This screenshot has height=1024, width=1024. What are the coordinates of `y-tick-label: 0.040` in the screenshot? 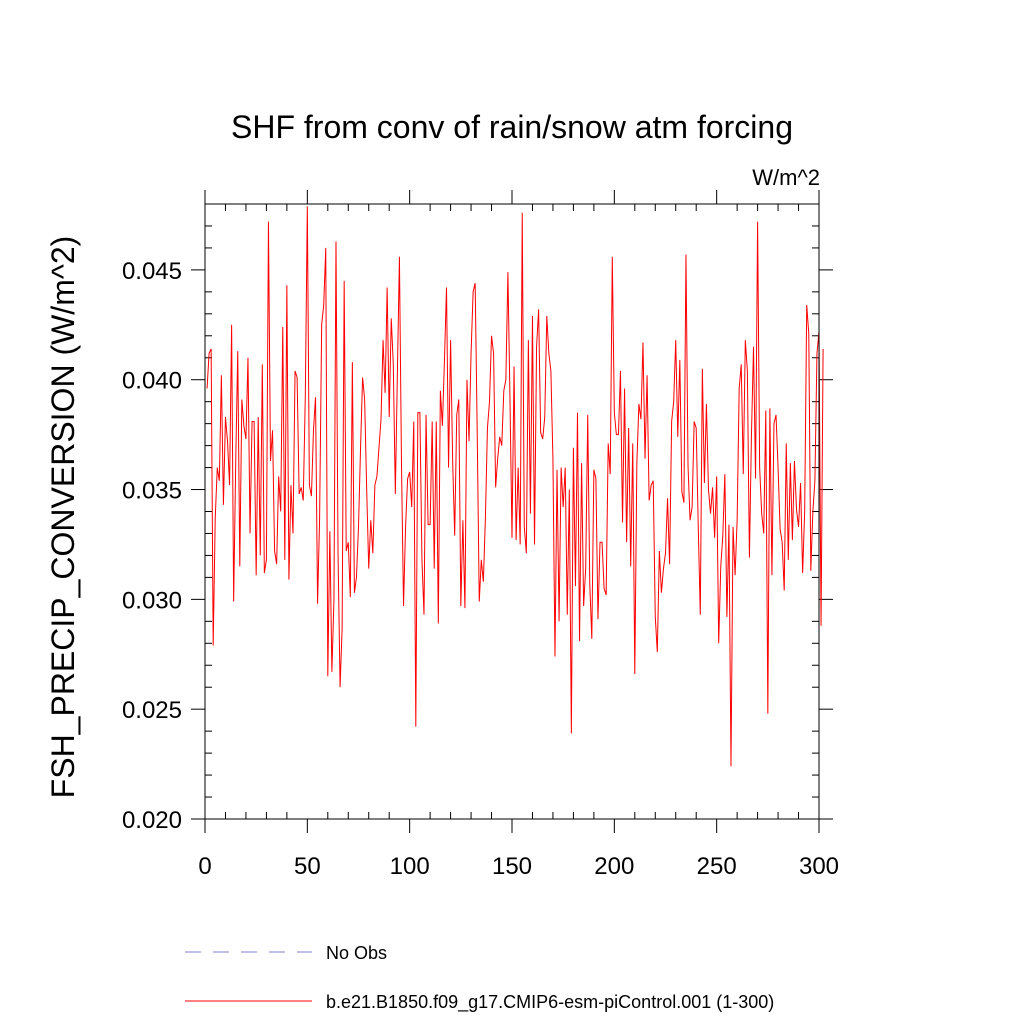 It's located at (152, 381).